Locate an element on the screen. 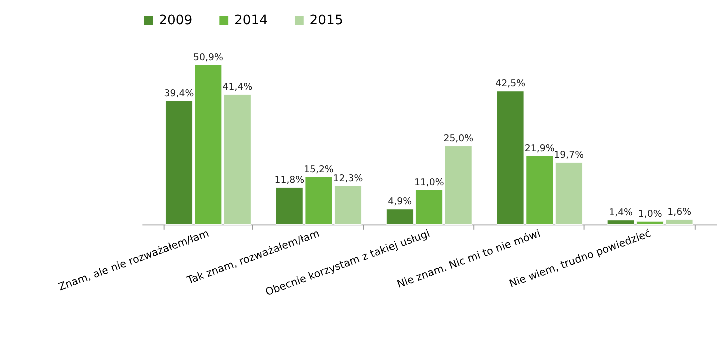 This screenshot has height=347, width=726. data-label: 41,4% is located at coordinates (237, 88).